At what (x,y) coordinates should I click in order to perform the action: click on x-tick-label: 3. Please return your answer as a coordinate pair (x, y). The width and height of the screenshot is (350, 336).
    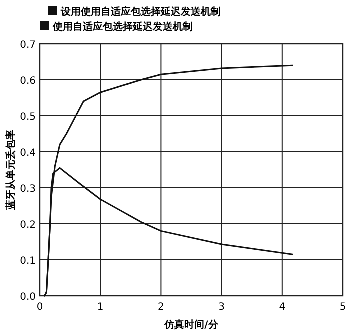
    Looking at the image, I should click on (221, 307).